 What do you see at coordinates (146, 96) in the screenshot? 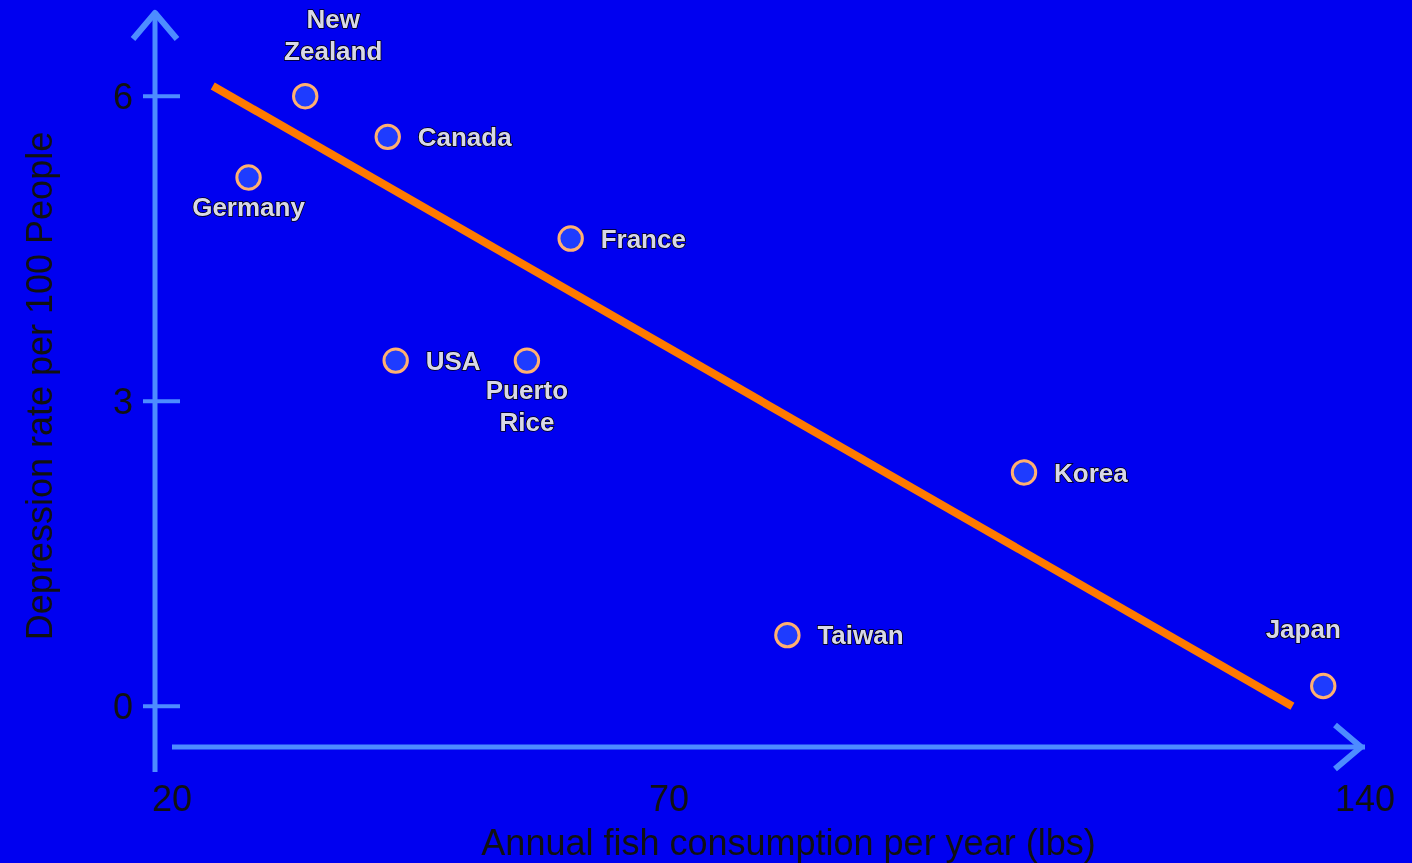
I see `tick-mark: 6` at bounding box center [146, 96].